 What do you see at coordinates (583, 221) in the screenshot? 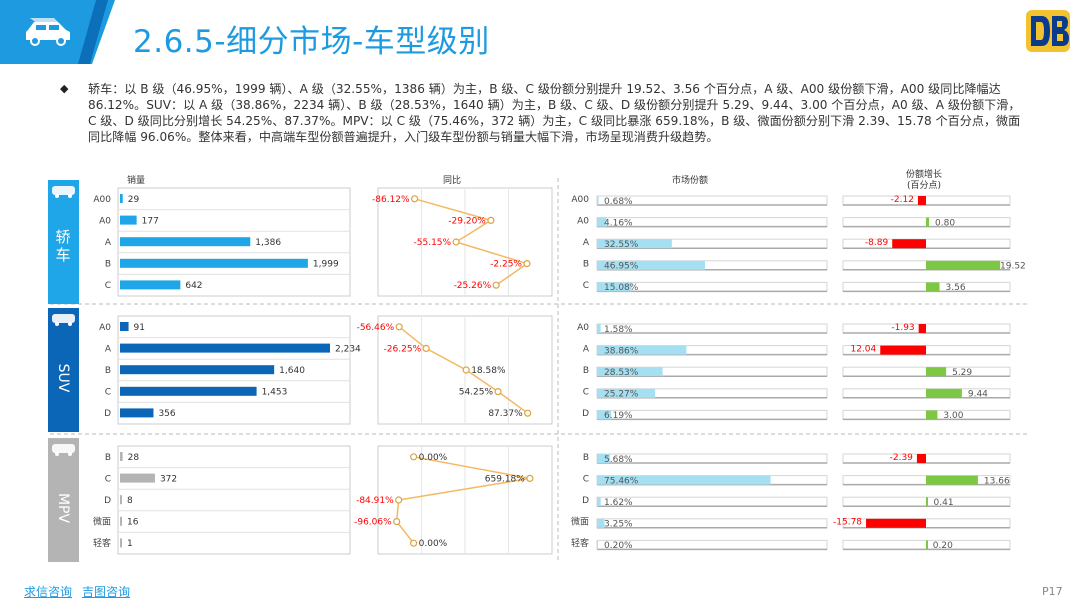
I see `share-category-label: A0` at bounding box center [583, 221].